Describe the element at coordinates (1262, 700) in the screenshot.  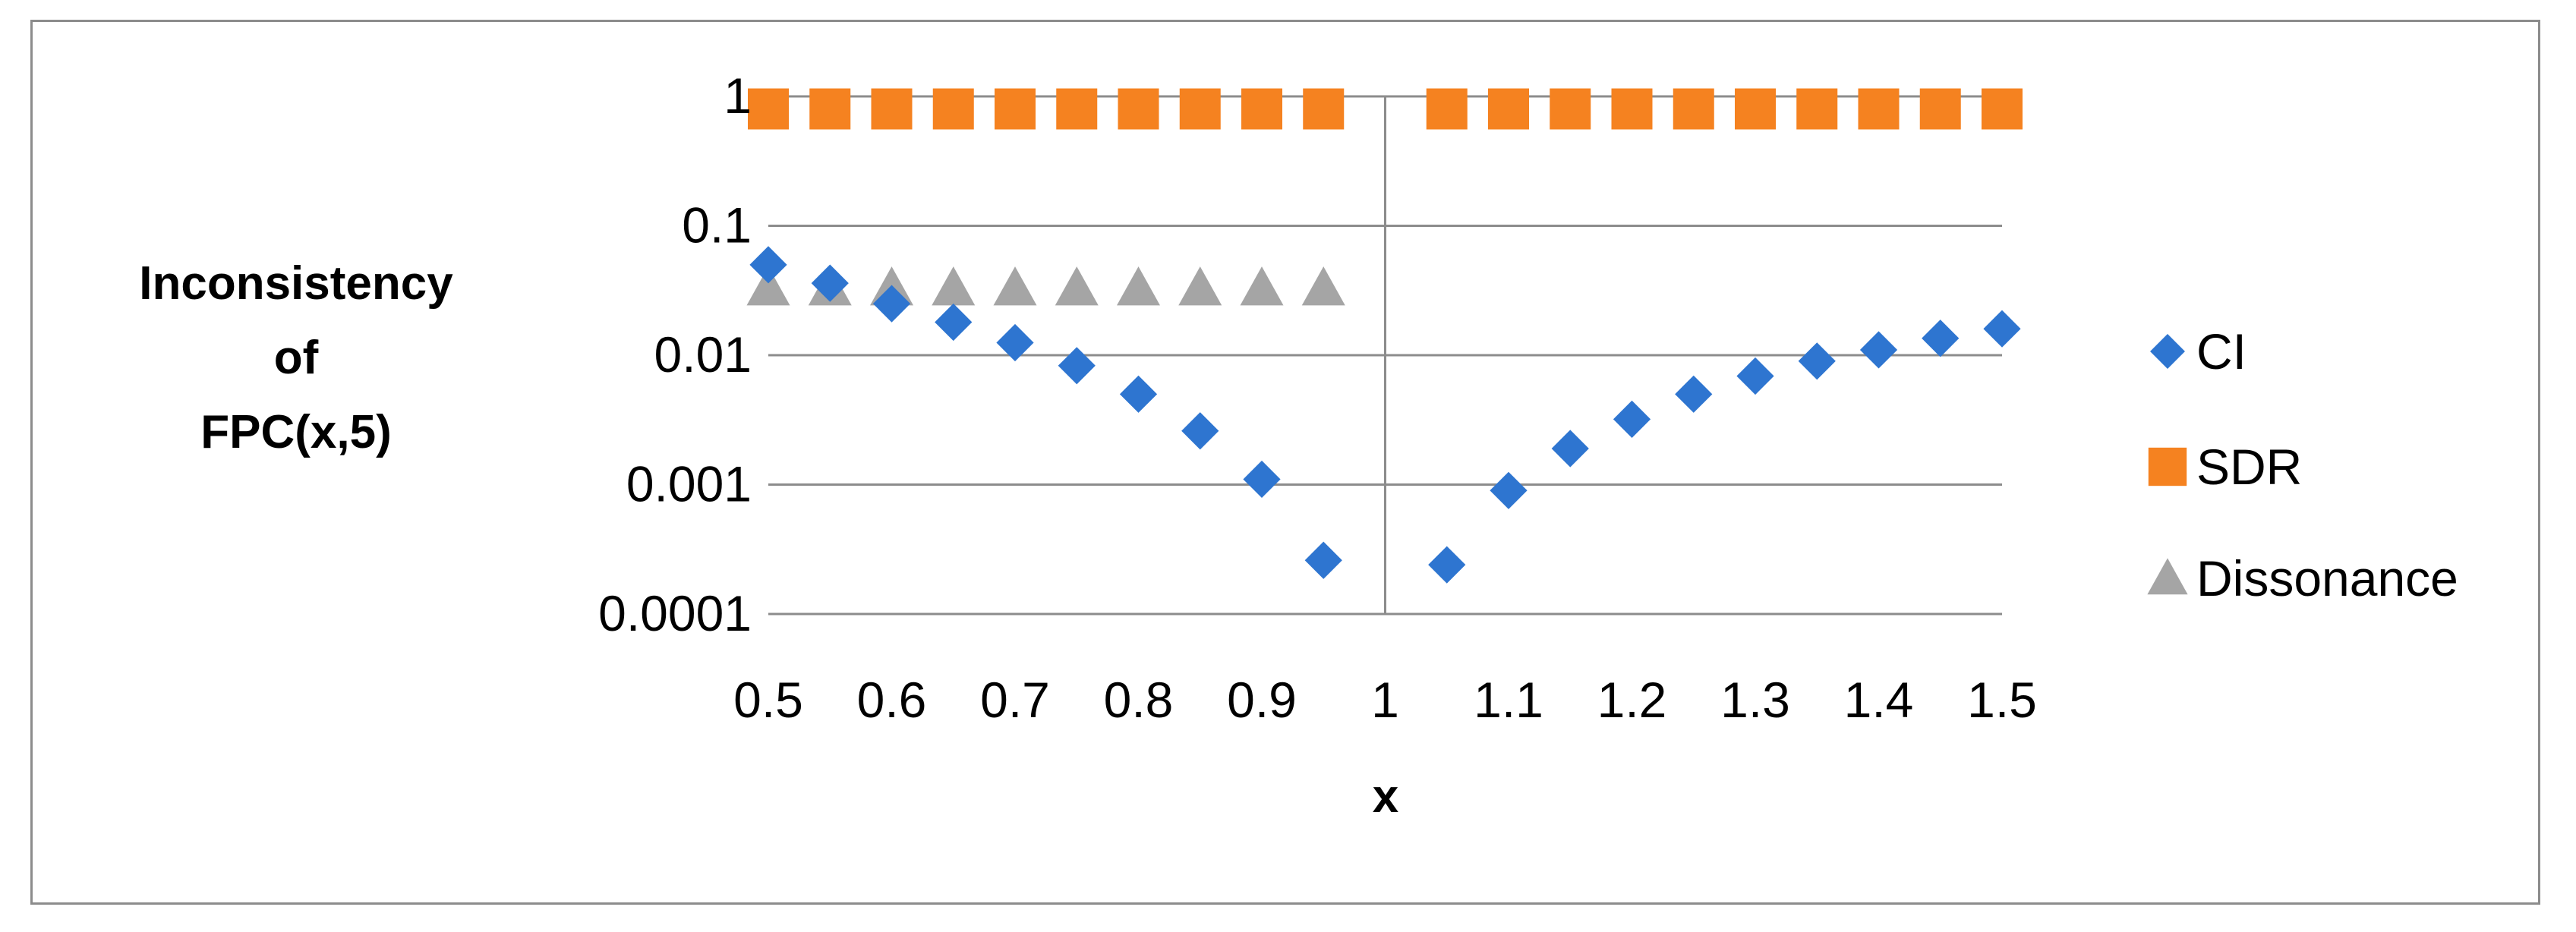
I see `x-tick-label: 0.9` at that location.